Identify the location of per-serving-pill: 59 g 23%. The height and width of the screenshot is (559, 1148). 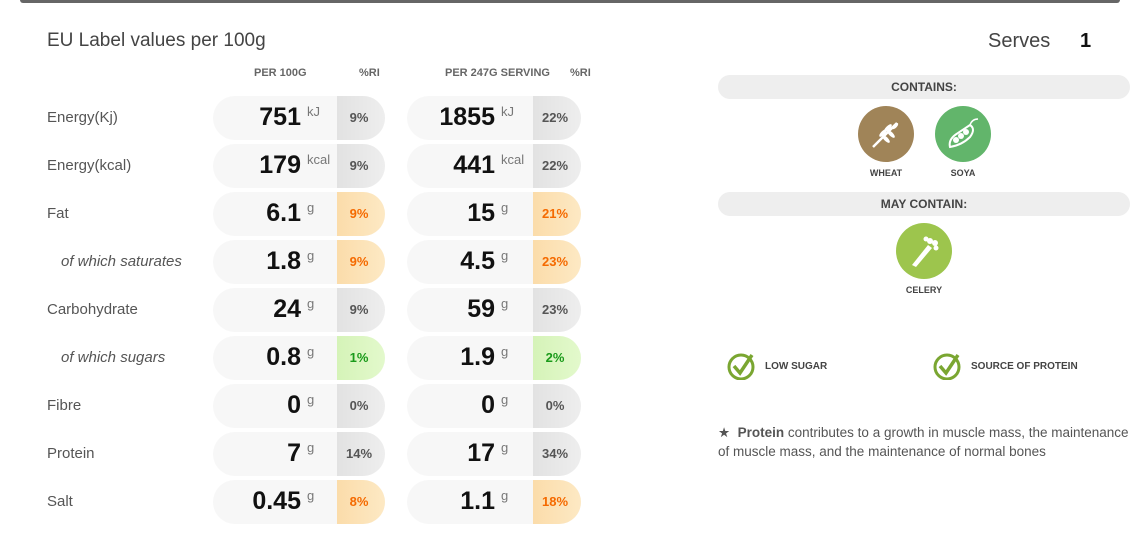
(494, 310).